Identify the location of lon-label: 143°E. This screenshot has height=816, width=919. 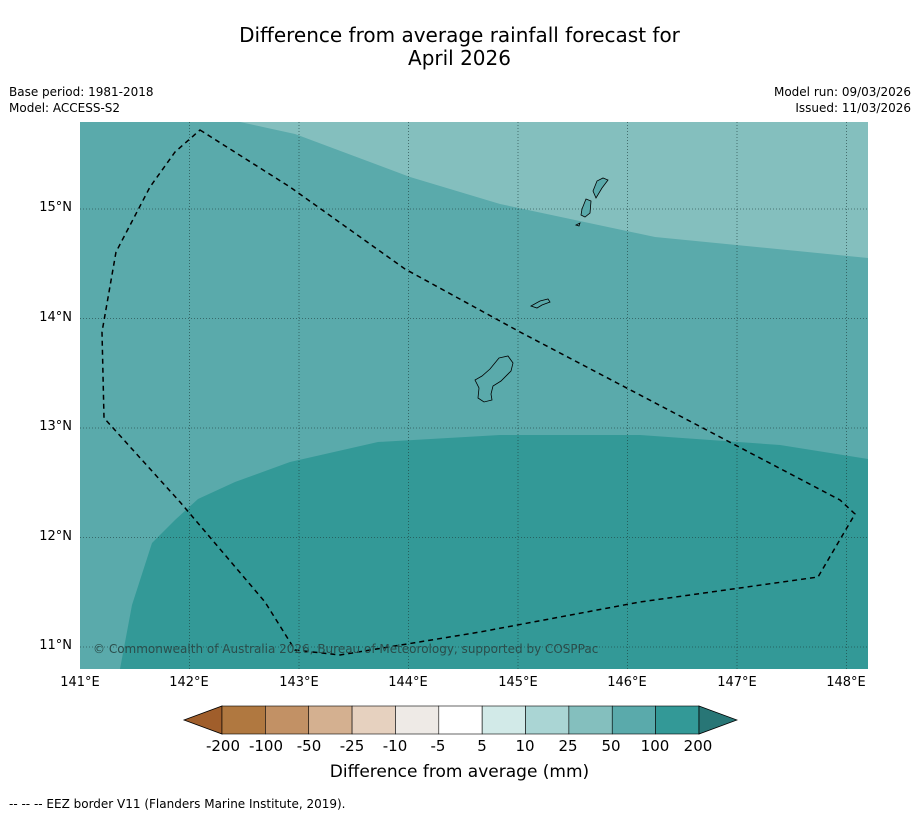
(299, 682).